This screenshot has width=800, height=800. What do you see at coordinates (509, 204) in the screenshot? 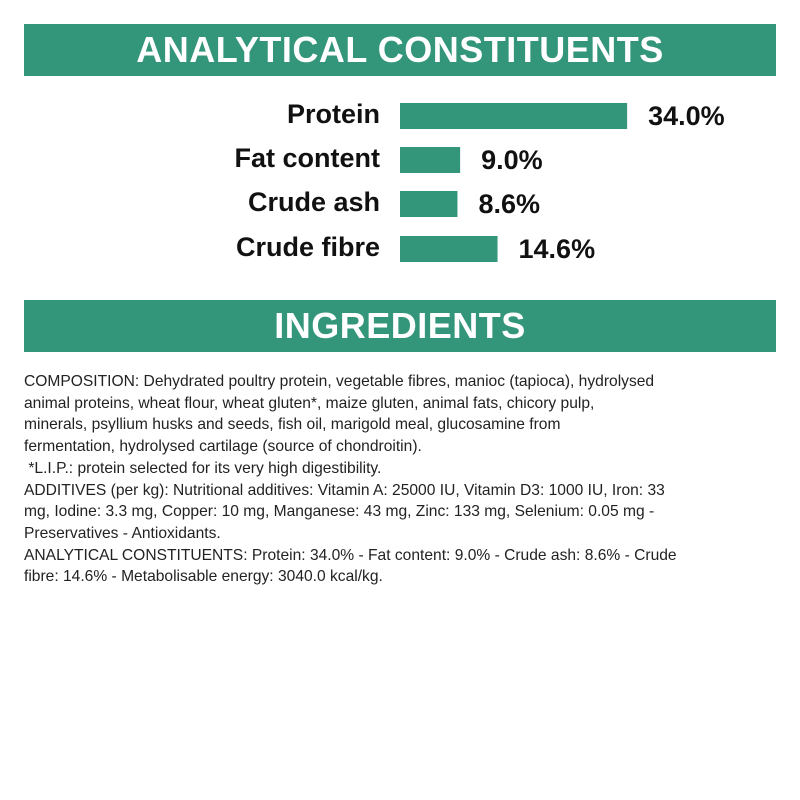
I see `value-label: 8.6%` at bounding box center [509, 204].